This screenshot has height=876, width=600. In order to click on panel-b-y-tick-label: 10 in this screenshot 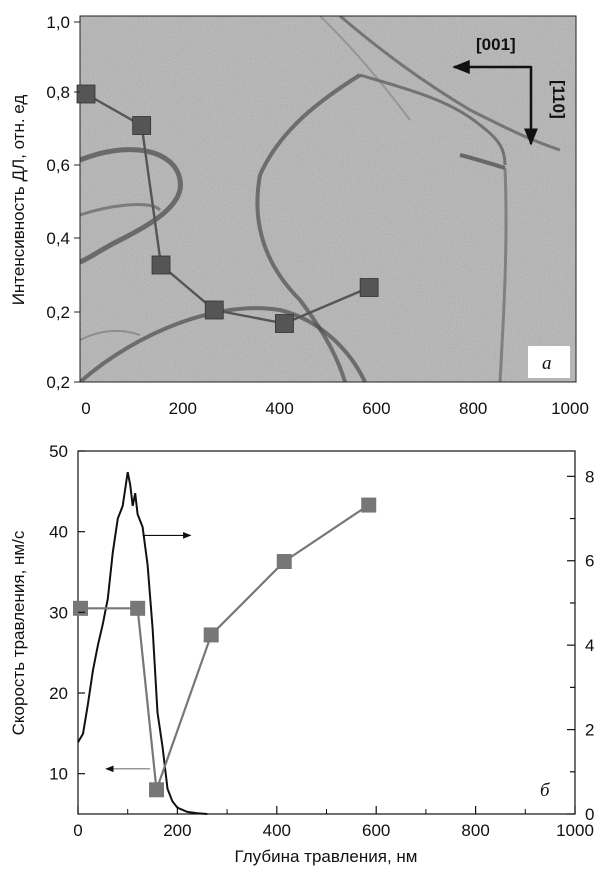, I will do `click(58, 774)`.